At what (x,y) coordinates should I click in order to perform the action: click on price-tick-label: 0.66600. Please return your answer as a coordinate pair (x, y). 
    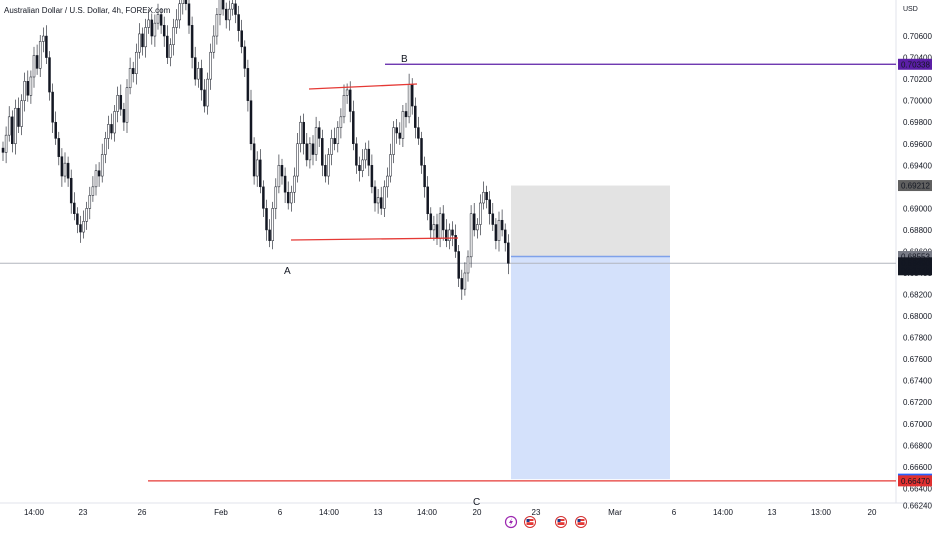
    Looking at the image, I should click on (917, 467).